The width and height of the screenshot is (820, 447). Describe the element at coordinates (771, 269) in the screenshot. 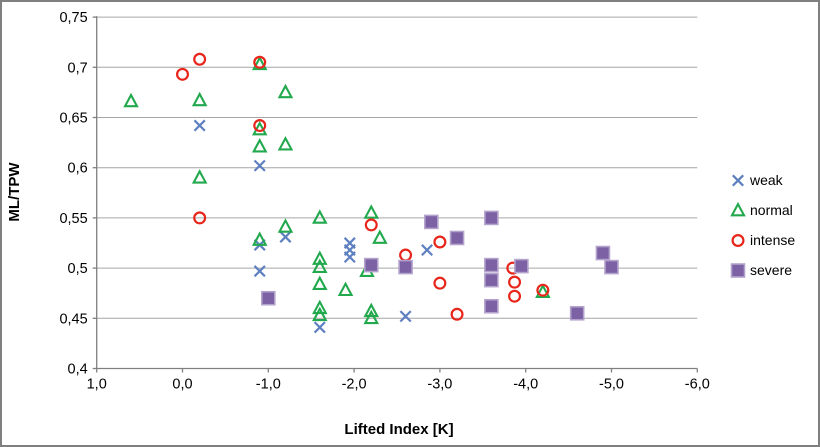

I see `legend-label: severe` at that location.